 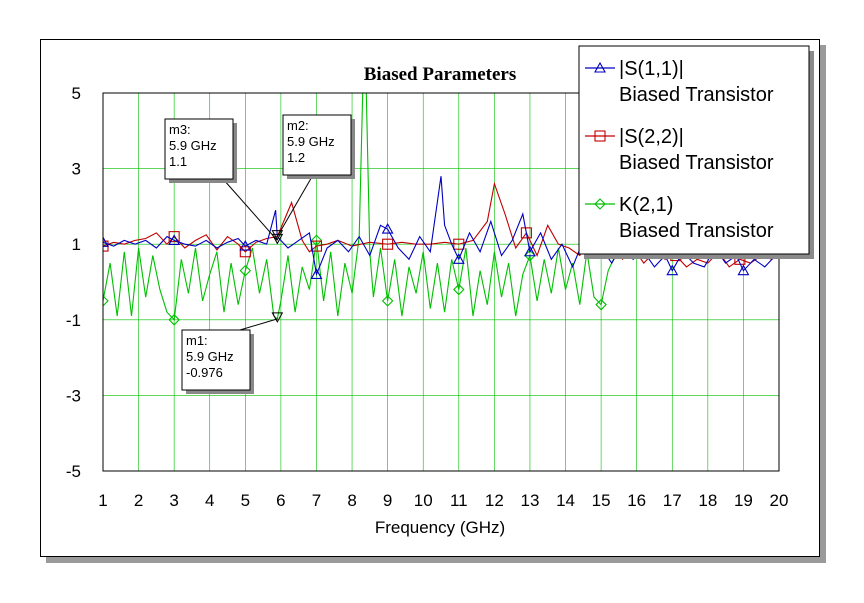 What do you see at coordinates (102, 500) in the screenshot?
I see `x-tick-label: 1` at bounding box center [102, 500].